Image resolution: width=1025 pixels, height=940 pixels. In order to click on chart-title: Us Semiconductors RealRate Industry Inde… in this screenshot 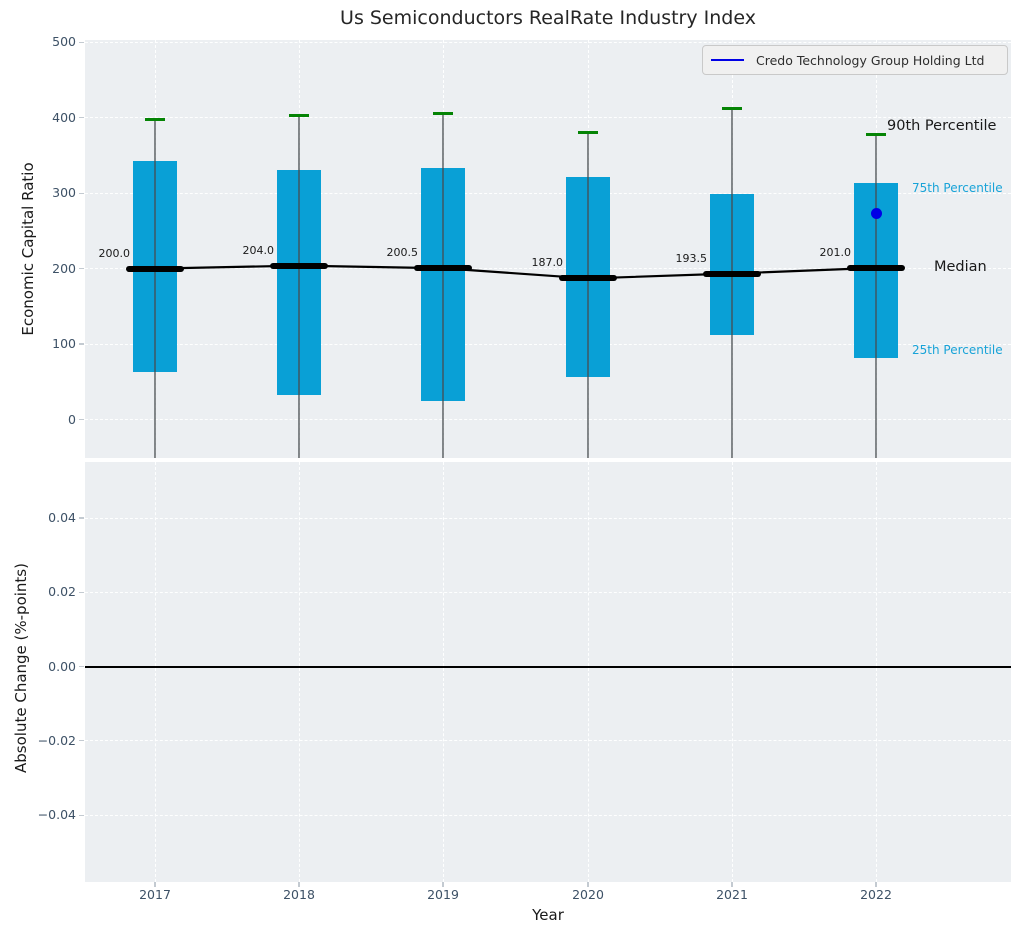, I will do `click(548, 18)`.